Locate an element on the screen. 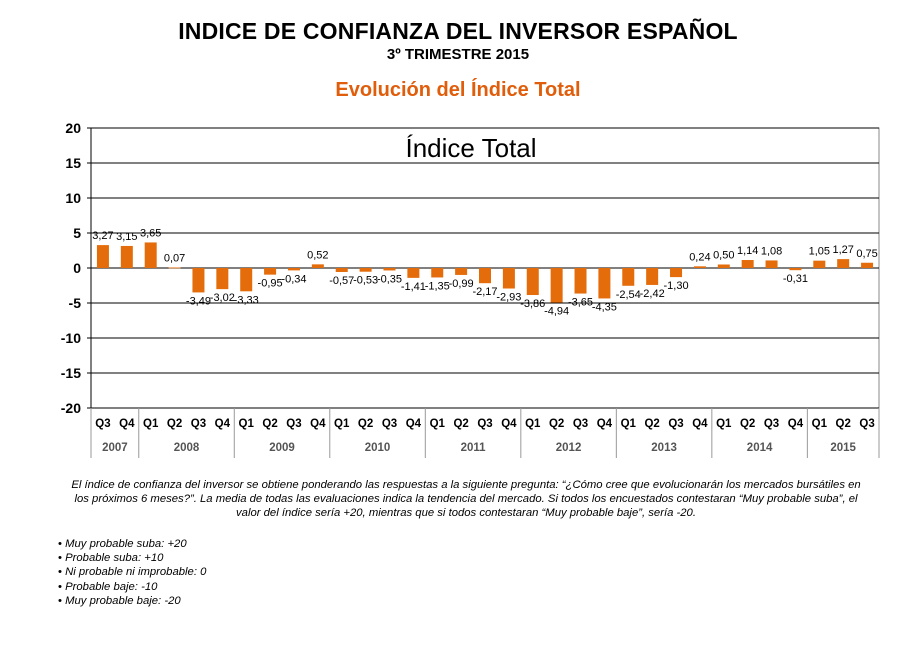  year-label: 2012 is located at coordinates (569, 448).